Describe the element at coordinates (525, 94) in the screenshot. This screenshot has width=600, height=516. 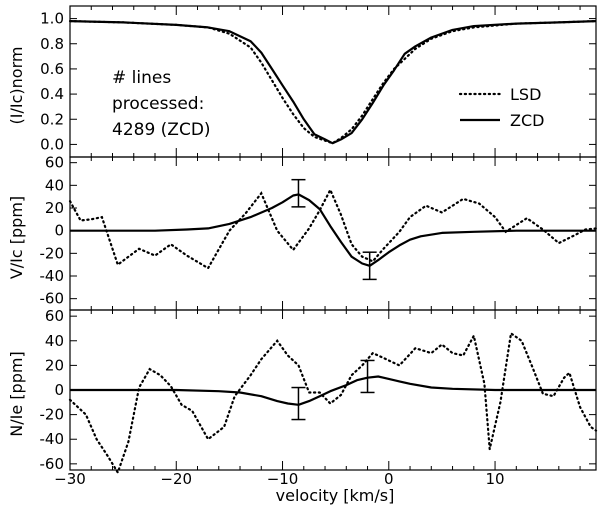
I see `legend-label-lsd: LSD` at that location.